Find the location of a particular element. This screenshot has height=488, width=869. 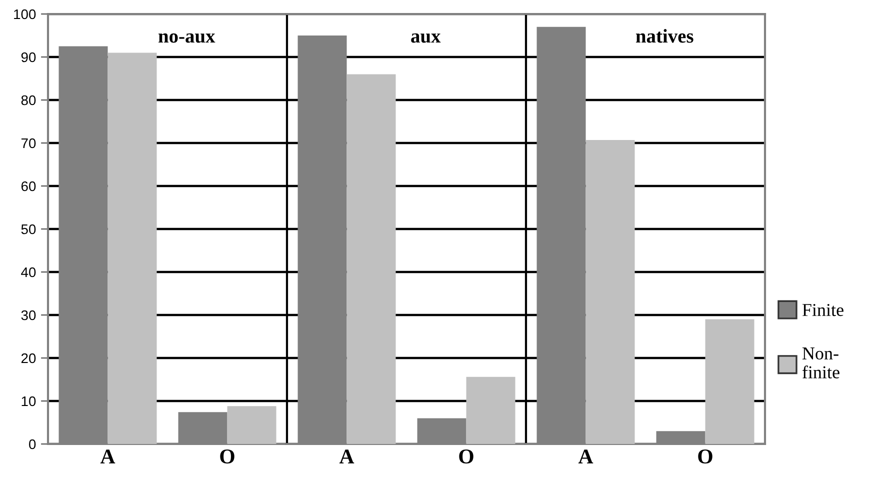

y-tick-label: 90 is located at coordinates (28, 57).